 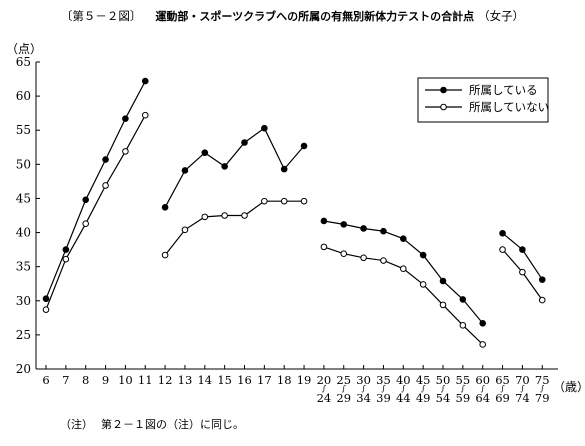 I want to click on y-tick-label: 40, so click(x=23, y=233).